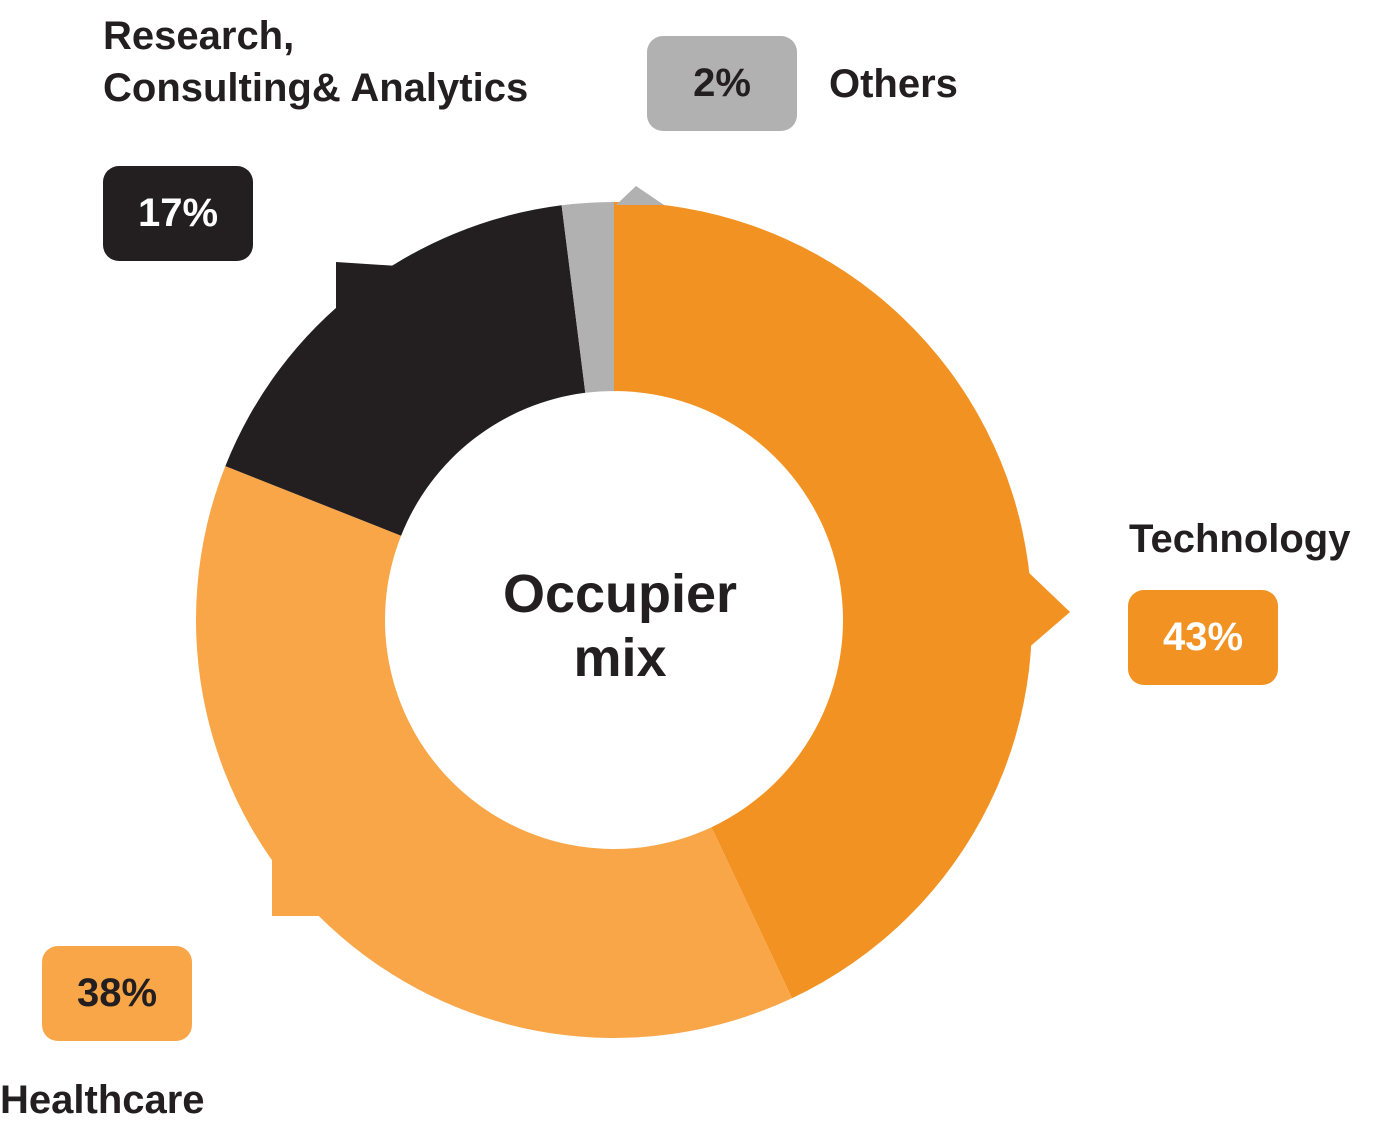  I want to click on label-research: Research, Consulting& Analytics, so click(315, 62).